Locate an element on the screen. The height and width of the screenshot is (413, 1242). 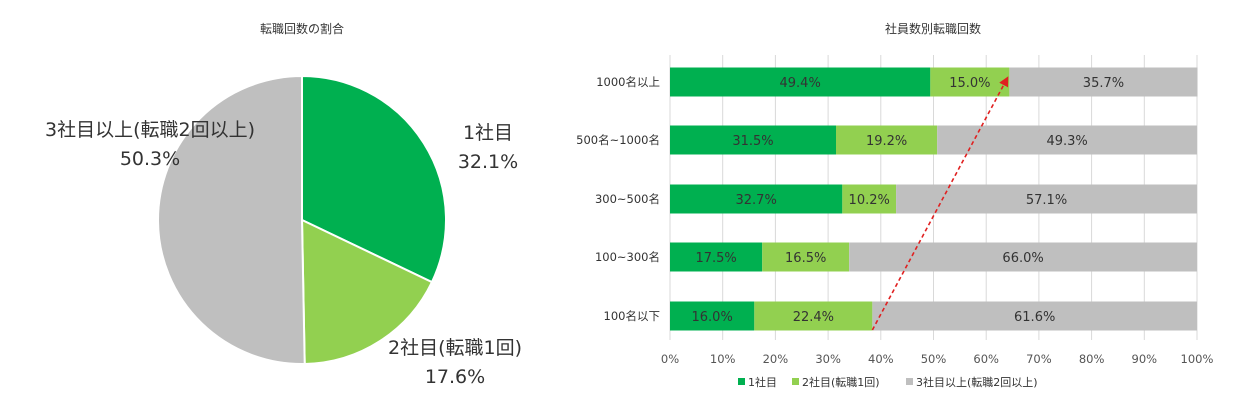
pie-label-slice-3: 3社目以上(転職2回以上) is located at coordinates (150, 130).